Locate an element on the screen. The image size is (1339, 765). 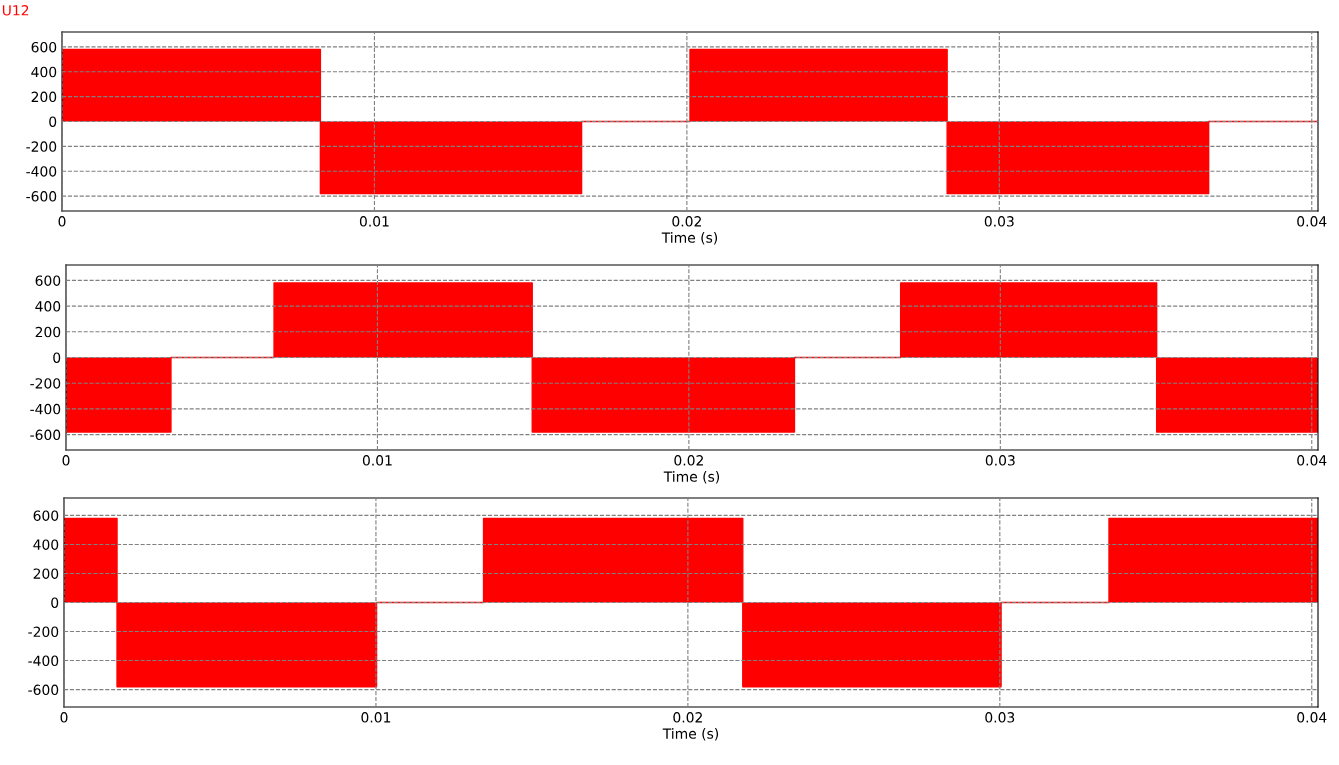
chart-title: U12 is located at coordinates (15, 10).